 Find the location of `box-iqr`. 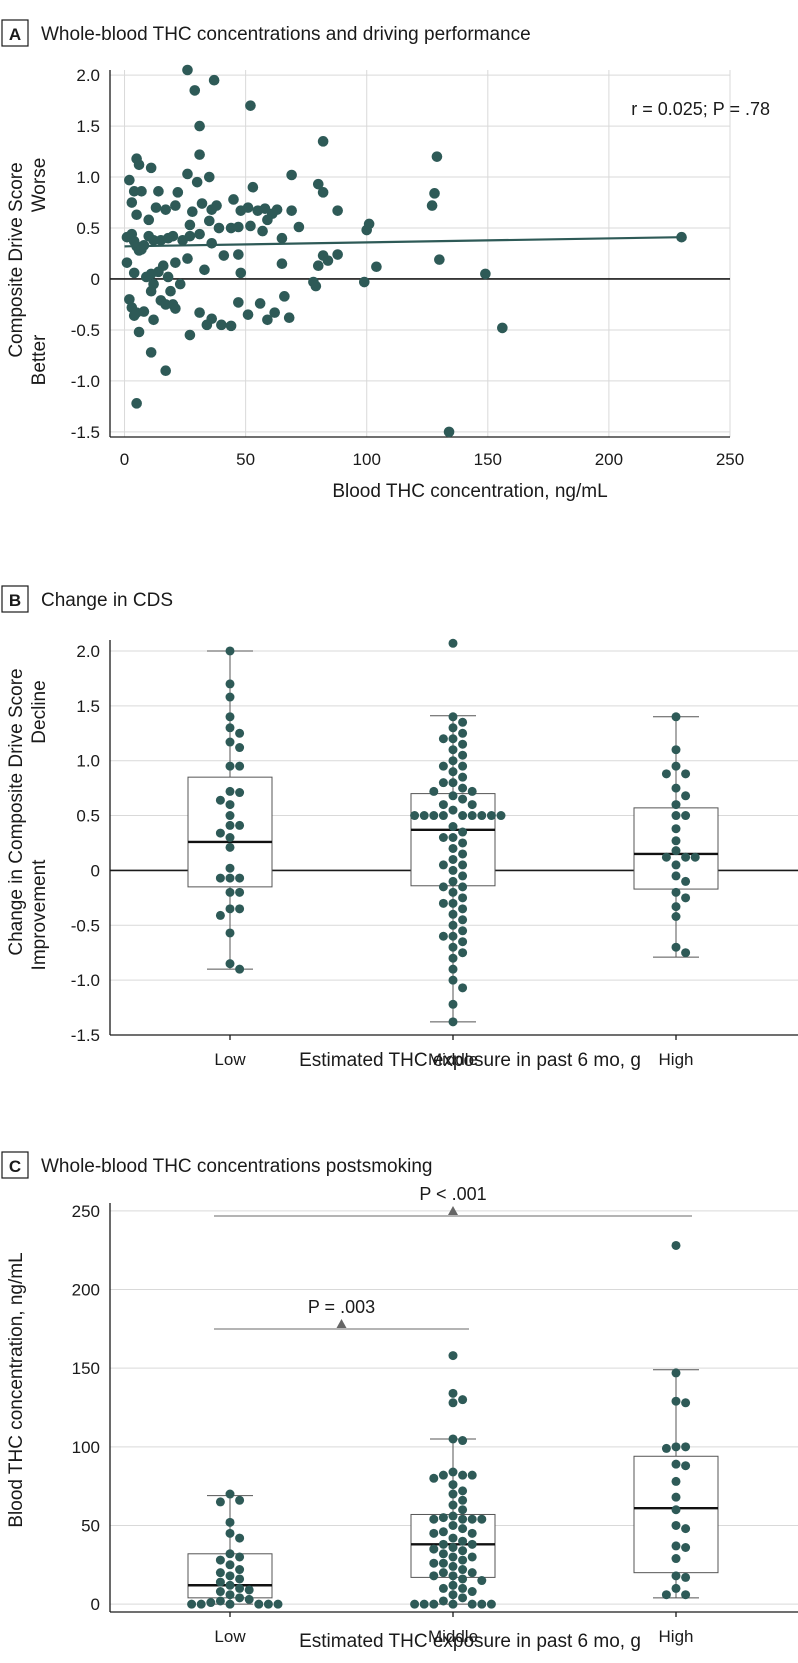

box-iqr is located at coordinates (676, 1514).